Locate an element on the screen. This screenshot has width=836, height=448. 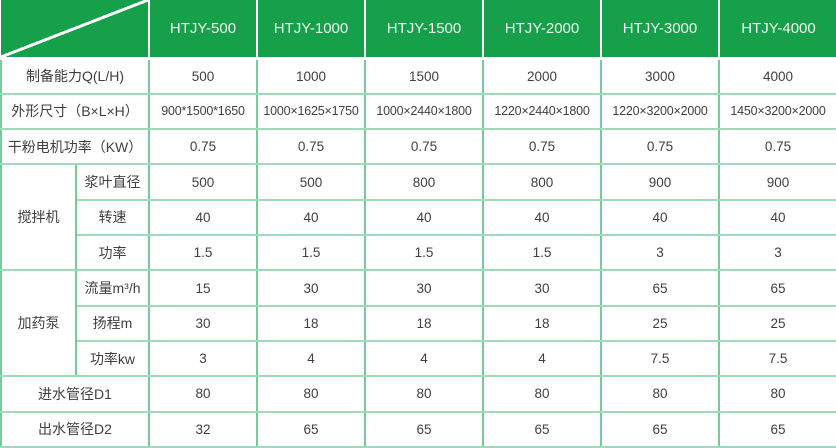
pump-head-cell-4: 25 is located at coordinates (660, 323).